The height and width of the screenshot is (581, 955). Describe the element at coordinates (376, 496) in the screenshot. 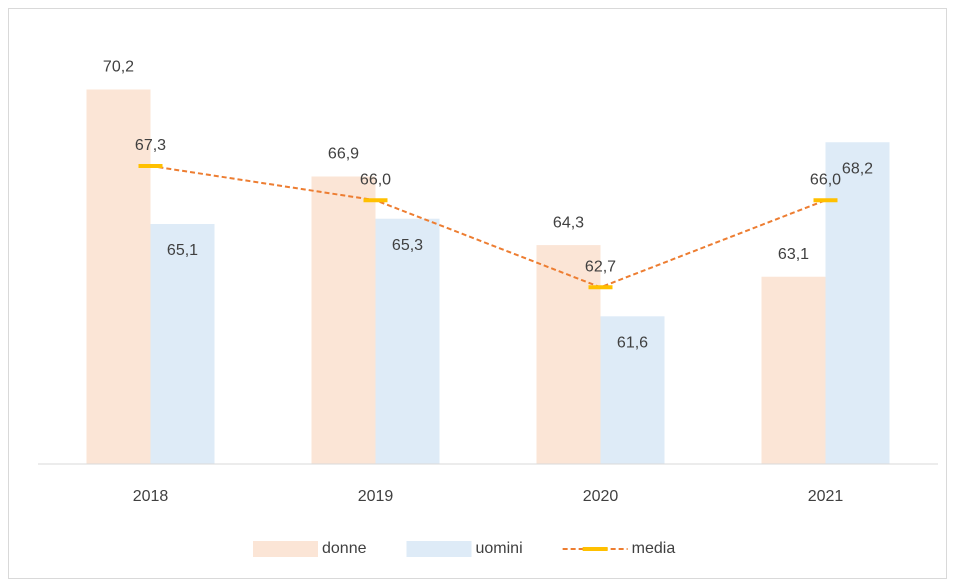

I see `x-tick-label: 2019` at that location.